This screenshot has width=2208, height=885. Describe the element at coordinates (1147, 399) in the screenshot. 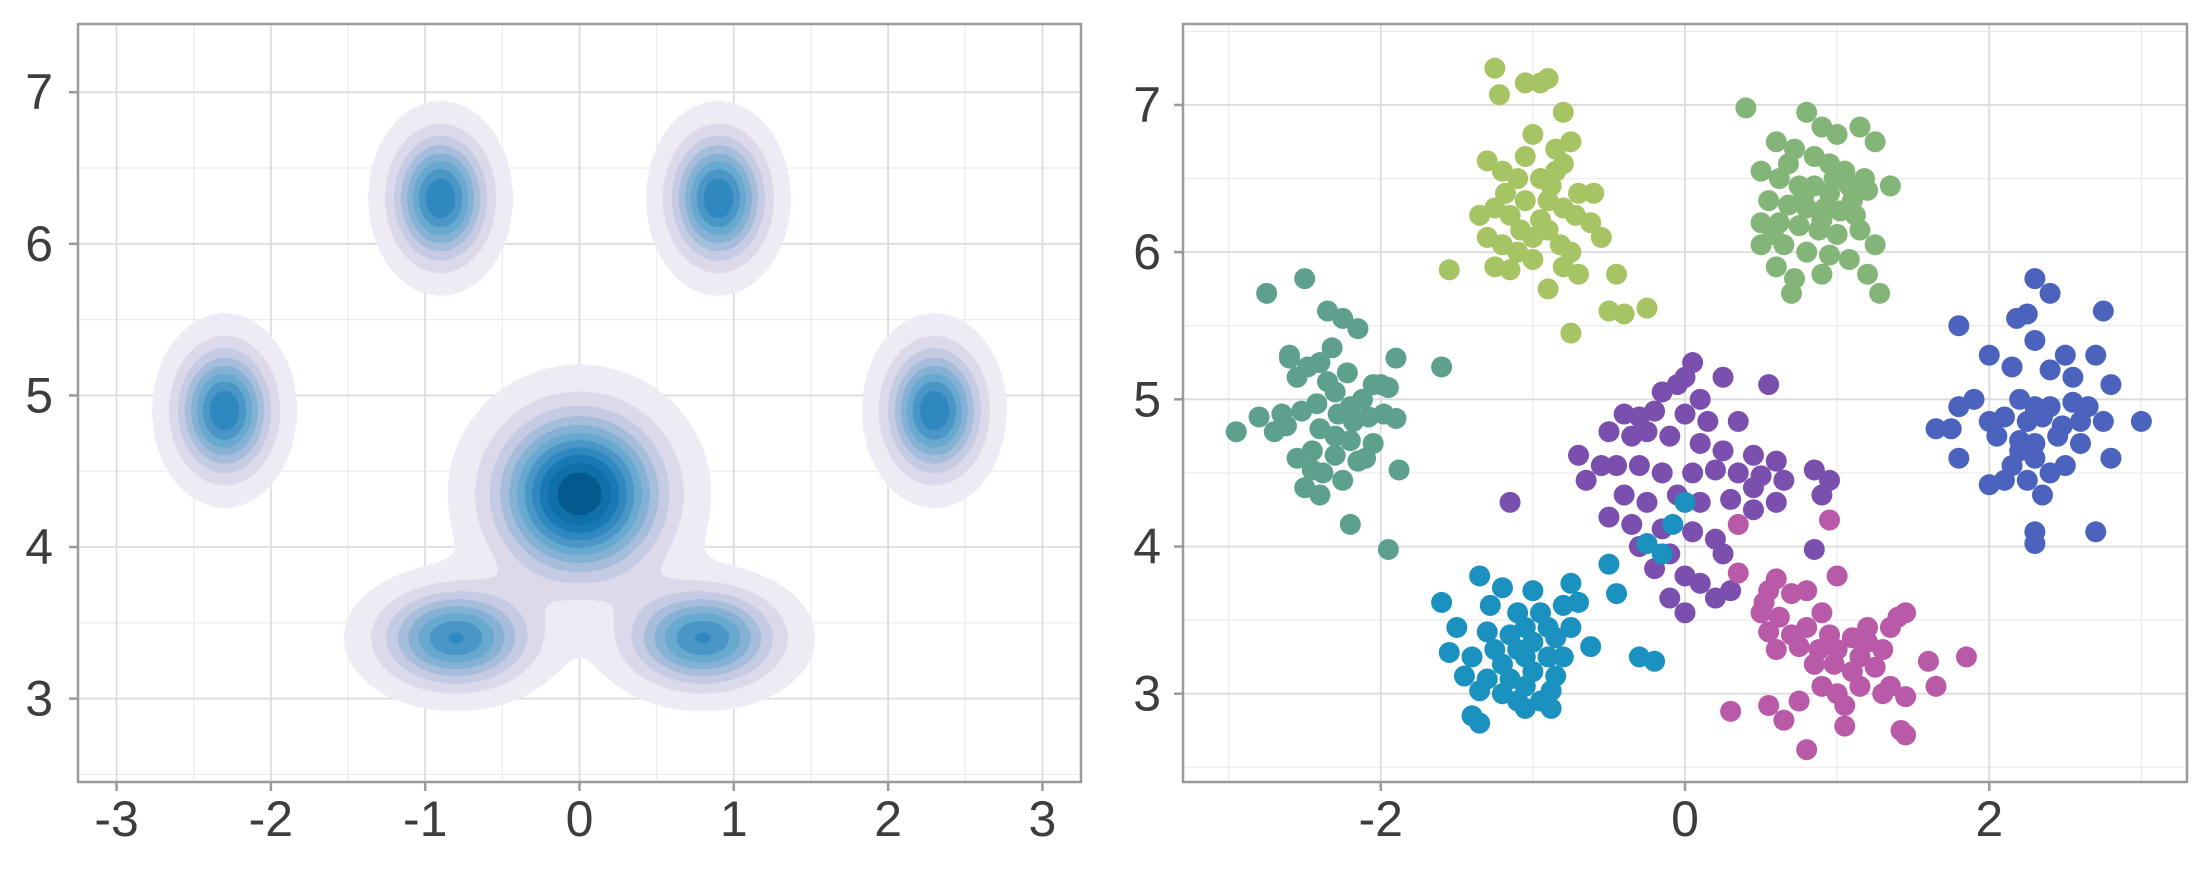

I see `y-tick-label: 5` at that location.